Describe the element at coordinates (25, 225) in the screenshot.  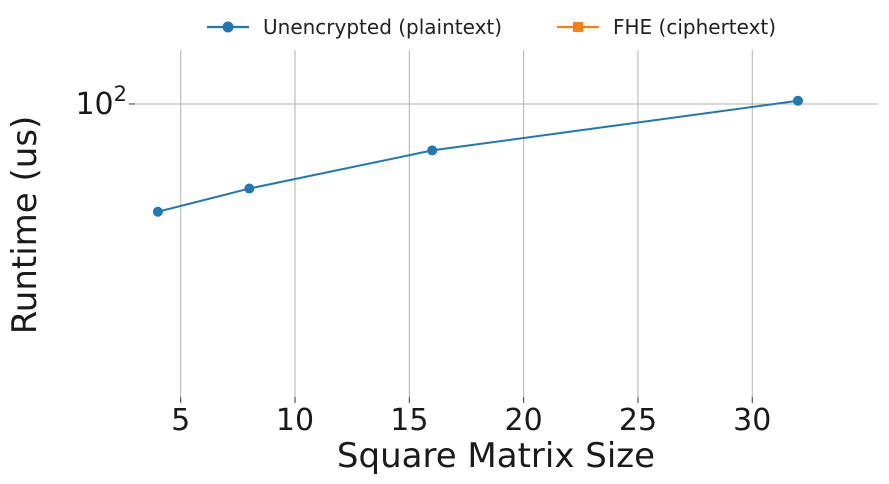
I see `y-axis-title: Runtime (us)` at that location.